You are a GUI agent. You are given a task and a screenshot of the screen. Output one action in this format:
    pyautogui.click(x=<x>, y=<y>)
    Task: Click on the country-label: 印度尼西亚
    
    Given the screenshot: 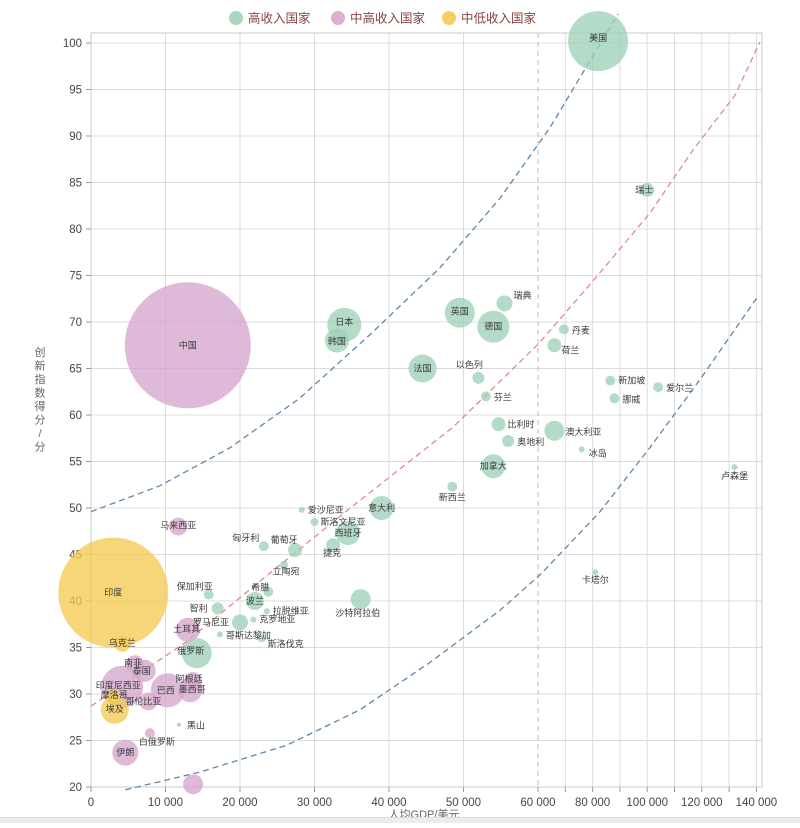 What is the action you would take?
    pyautogui.click(x=118, y=685)
    